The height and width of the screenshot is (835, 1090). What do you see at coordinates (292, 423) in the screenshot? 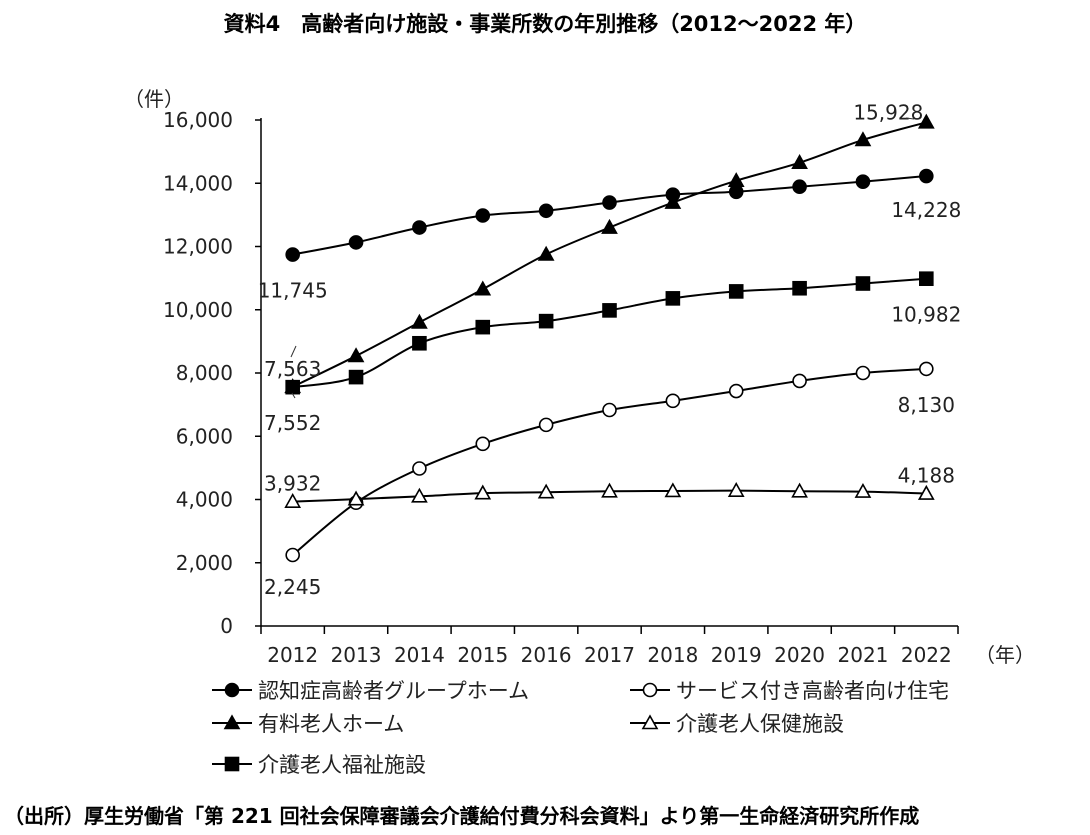
I see `data-label: 7,552` at bounding box center [292, 423].